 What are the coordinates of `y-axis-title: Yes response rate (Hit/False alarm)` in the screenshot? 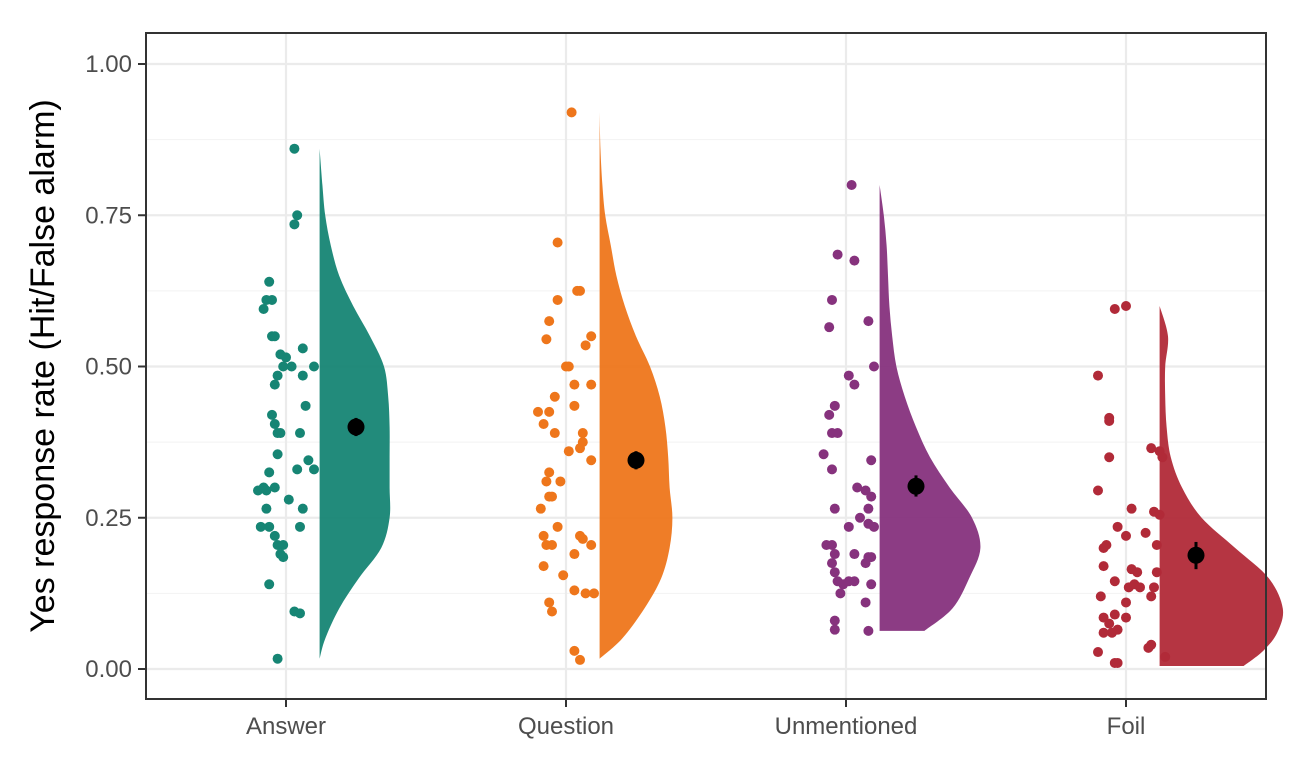 It's located at (43, 366).